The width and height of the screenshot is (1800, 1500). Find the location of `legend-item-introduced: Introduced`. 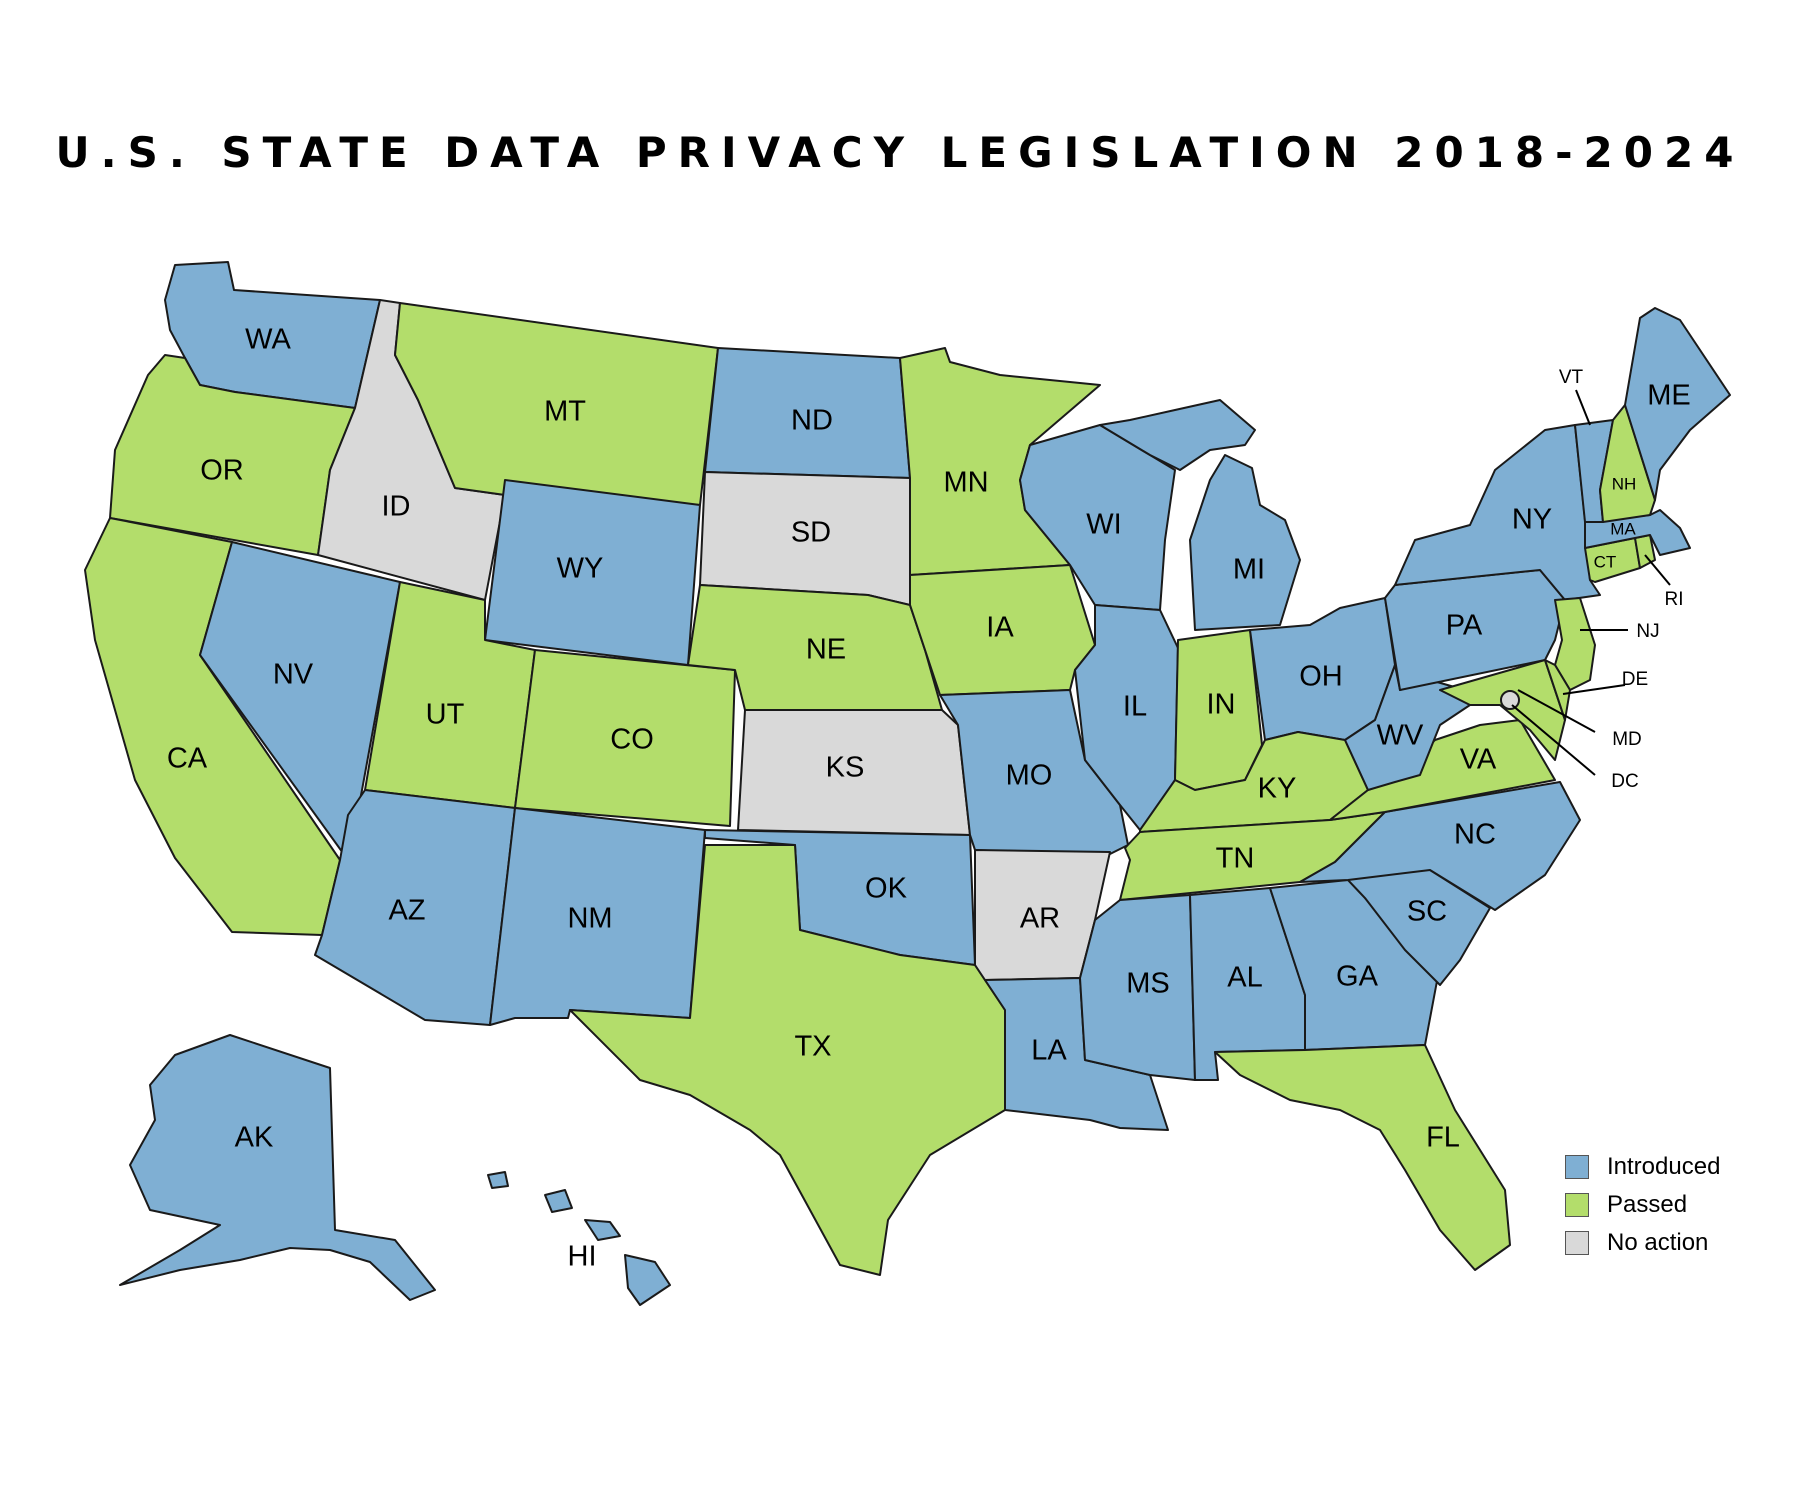

legend-item-introduced: Introduced is located at coordinates (1642, 1167).